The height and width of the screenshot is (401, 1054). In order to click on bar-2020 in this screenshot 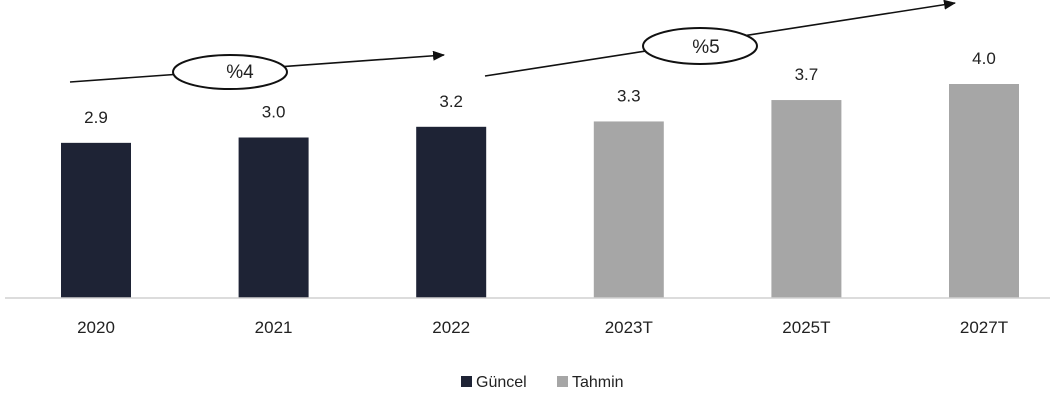, I will do `click(96, 220)`.